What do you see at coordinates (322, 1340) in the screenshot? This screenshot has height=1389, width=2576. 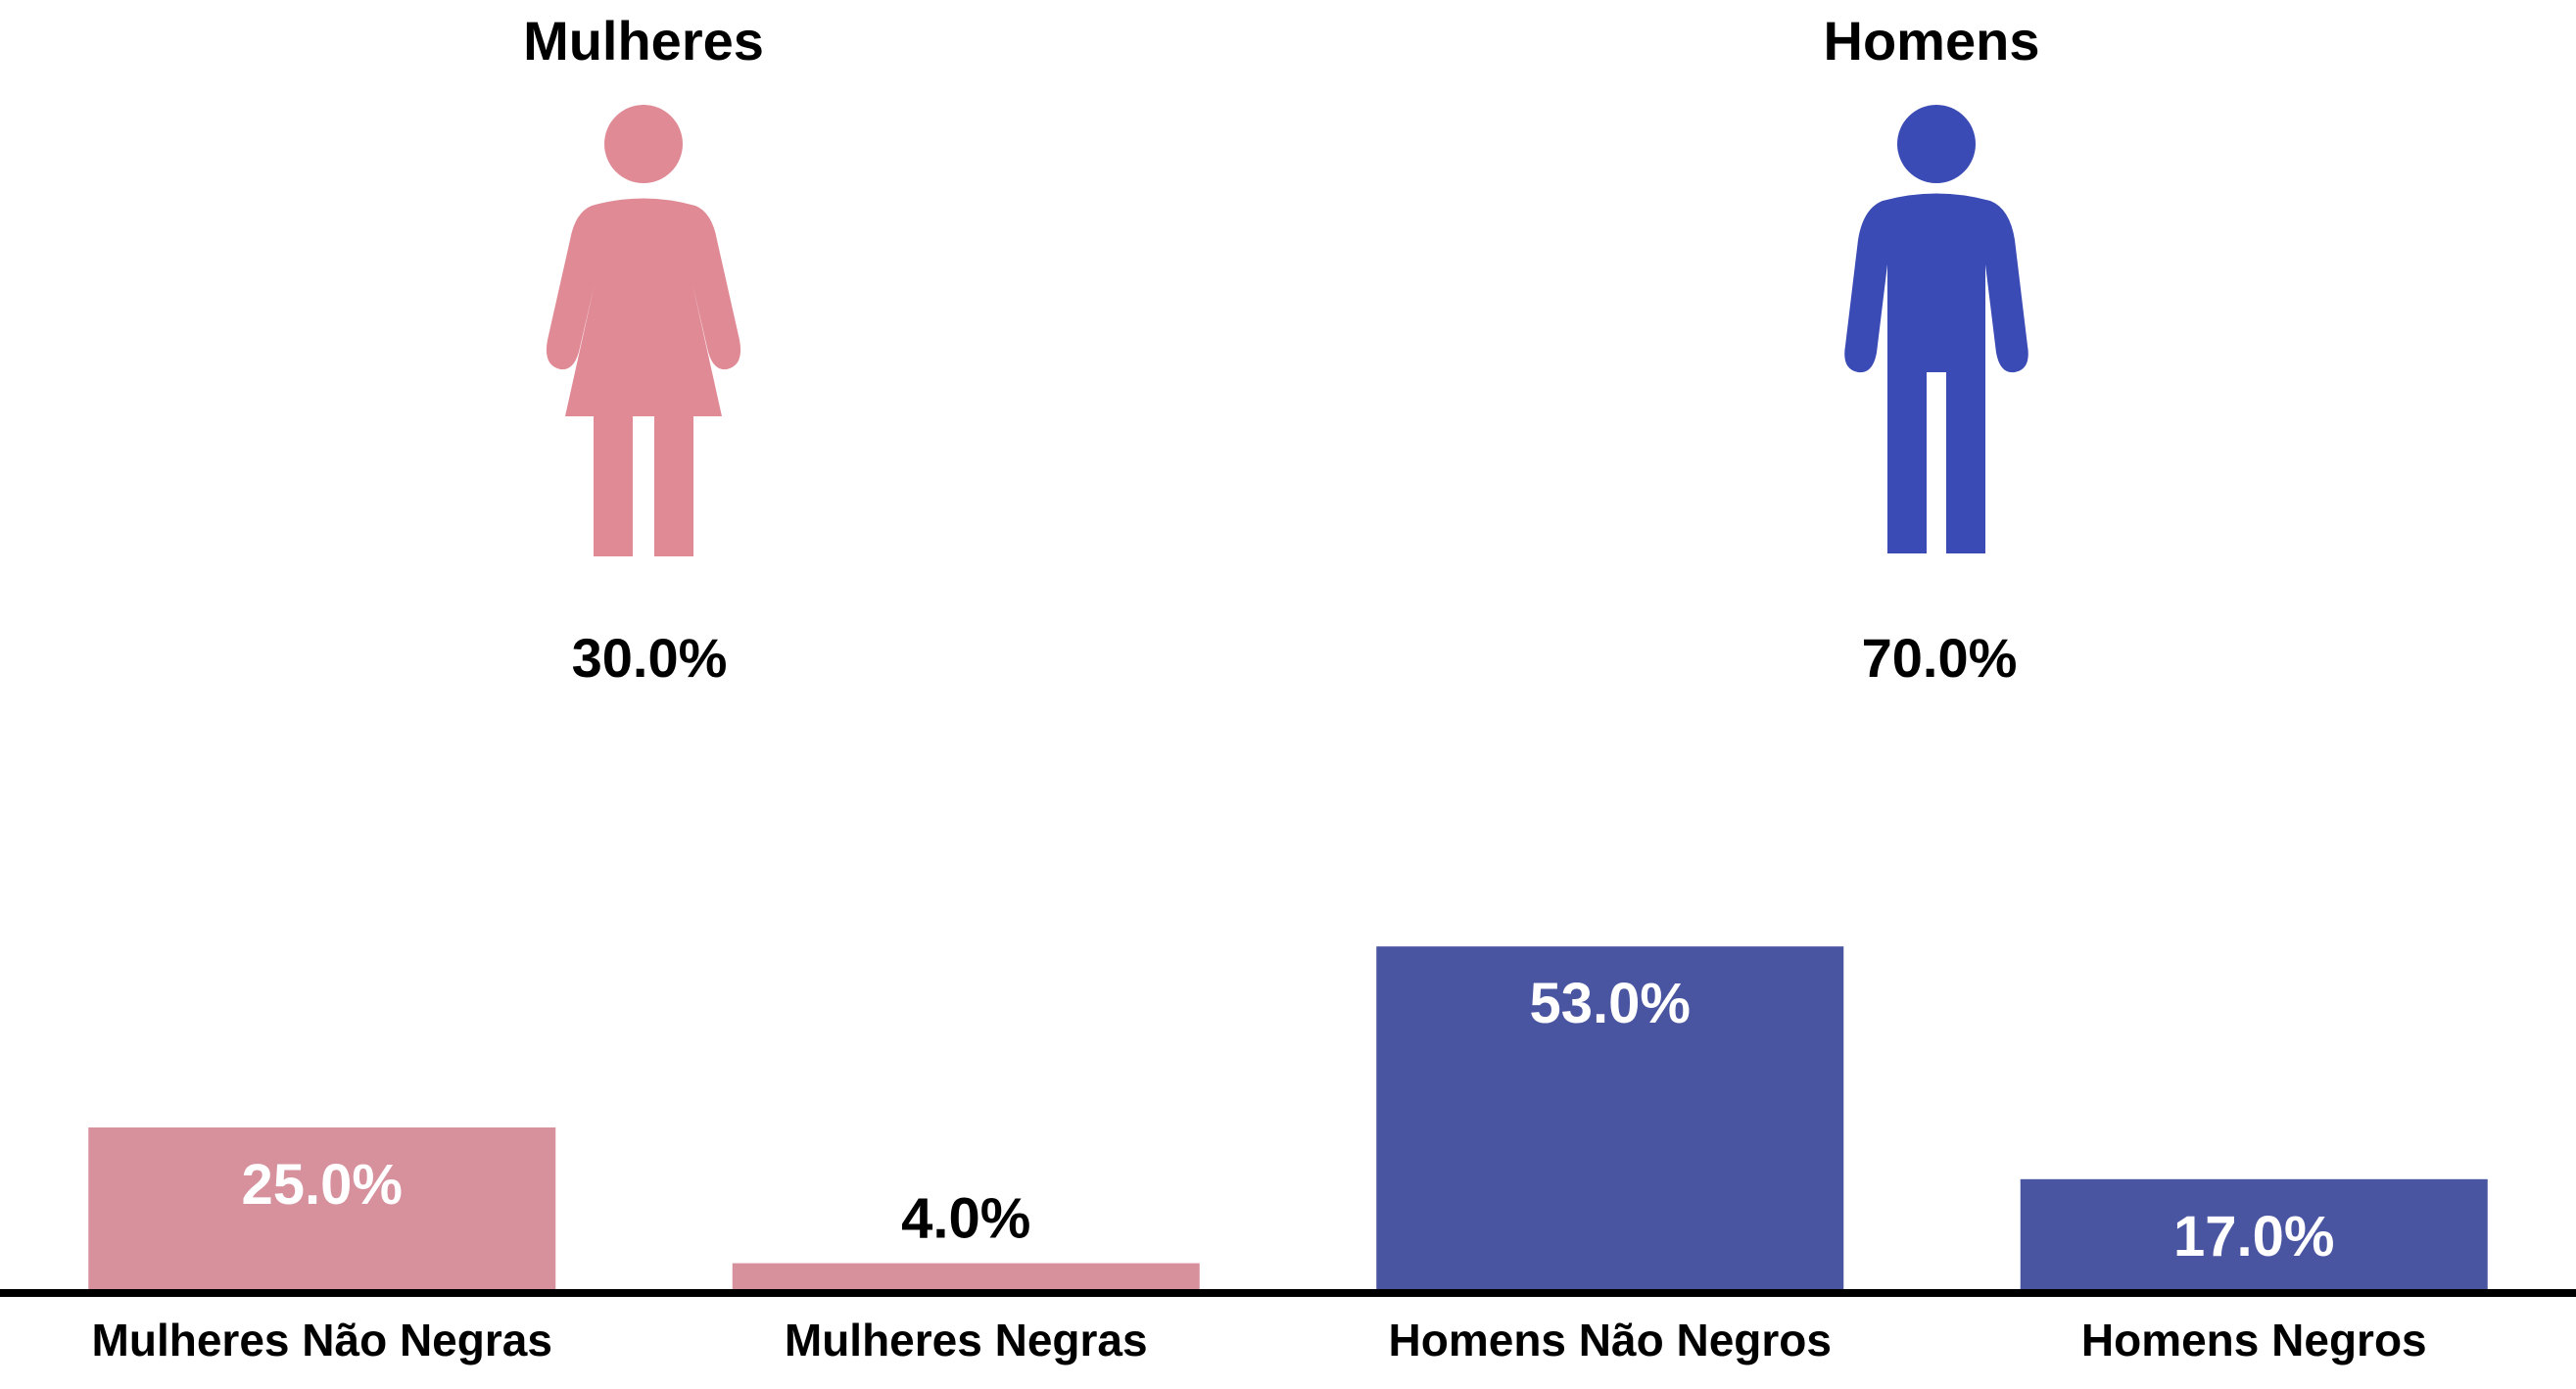 I see `category-label-1: Mulheres Não Negras` at bounding box center [322, 1340].